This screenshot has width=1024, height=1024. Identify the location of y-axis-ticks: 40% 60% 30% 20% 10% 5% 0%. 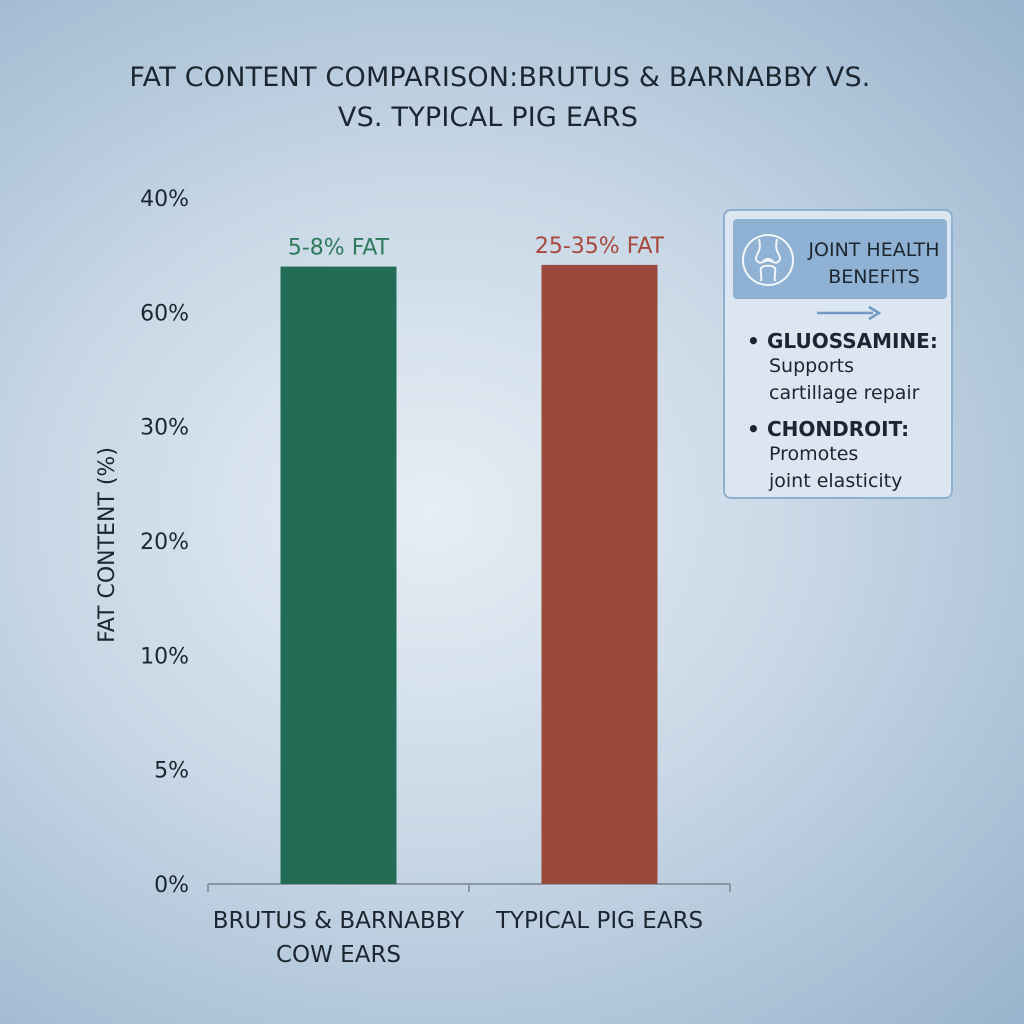
(164, 542).